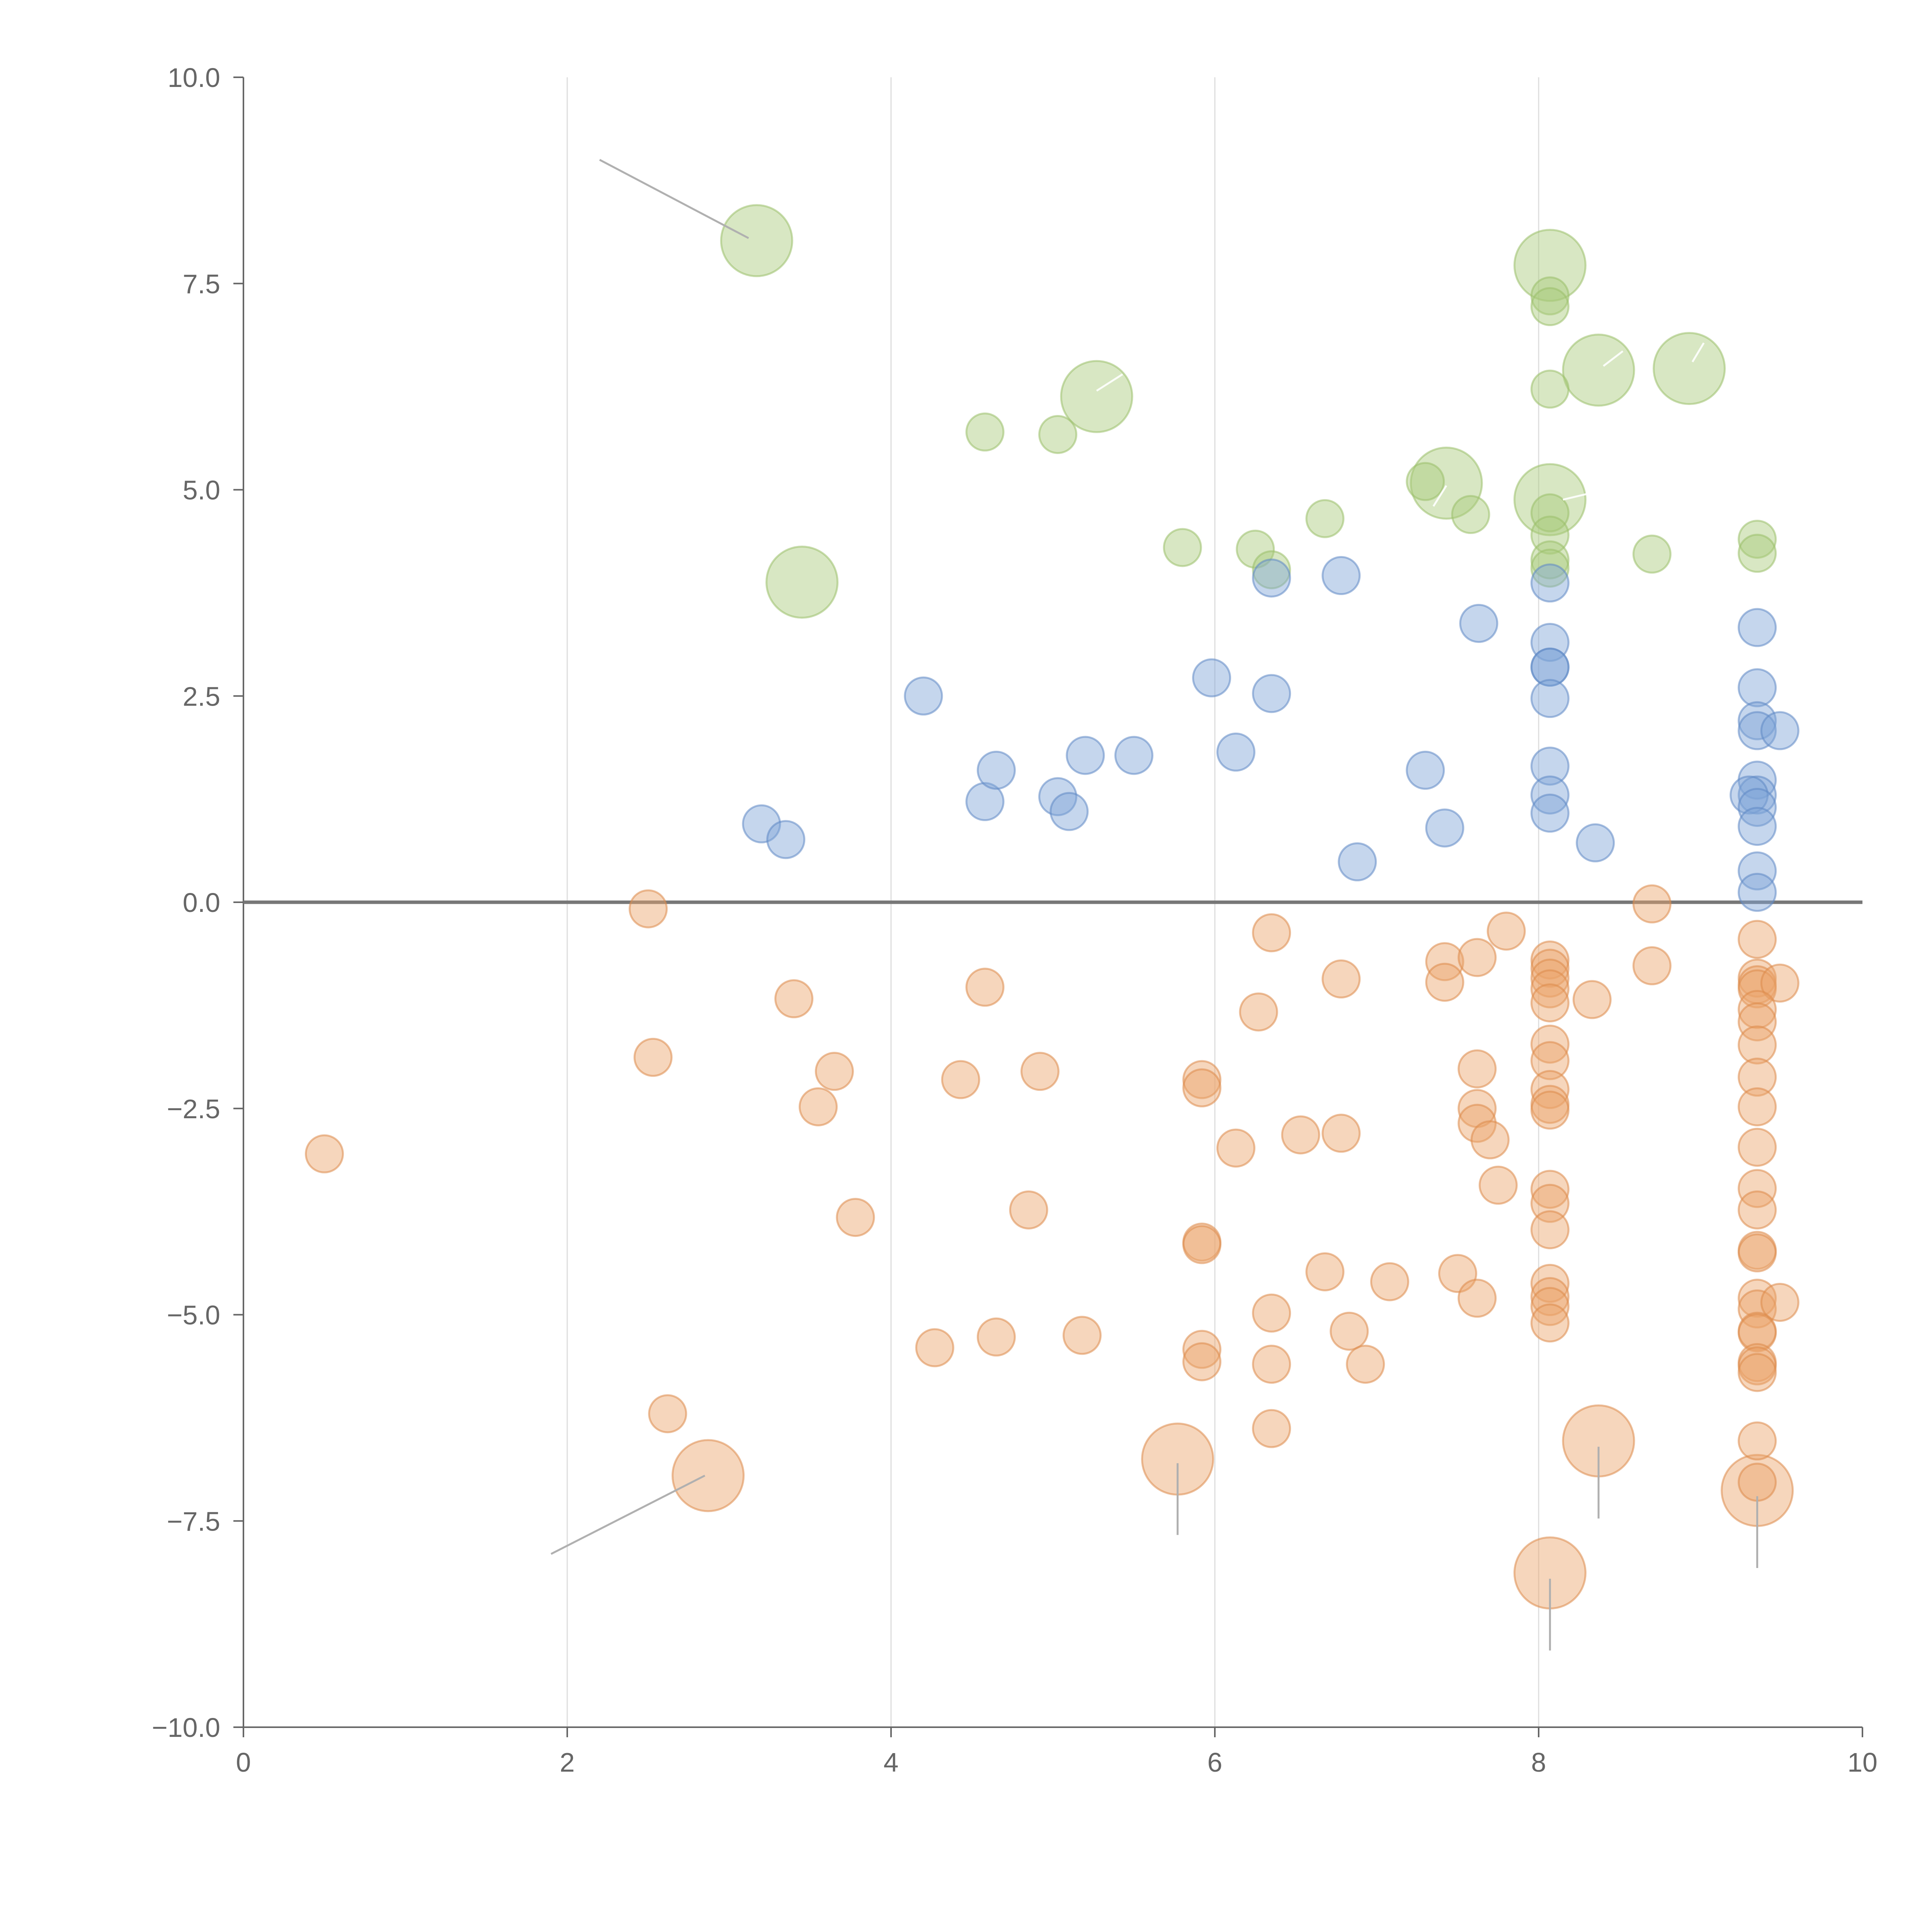 The width and height of the screenshot is (1932, 1932). I want to click on y-tick-label: 0.0, so click(202, 903).